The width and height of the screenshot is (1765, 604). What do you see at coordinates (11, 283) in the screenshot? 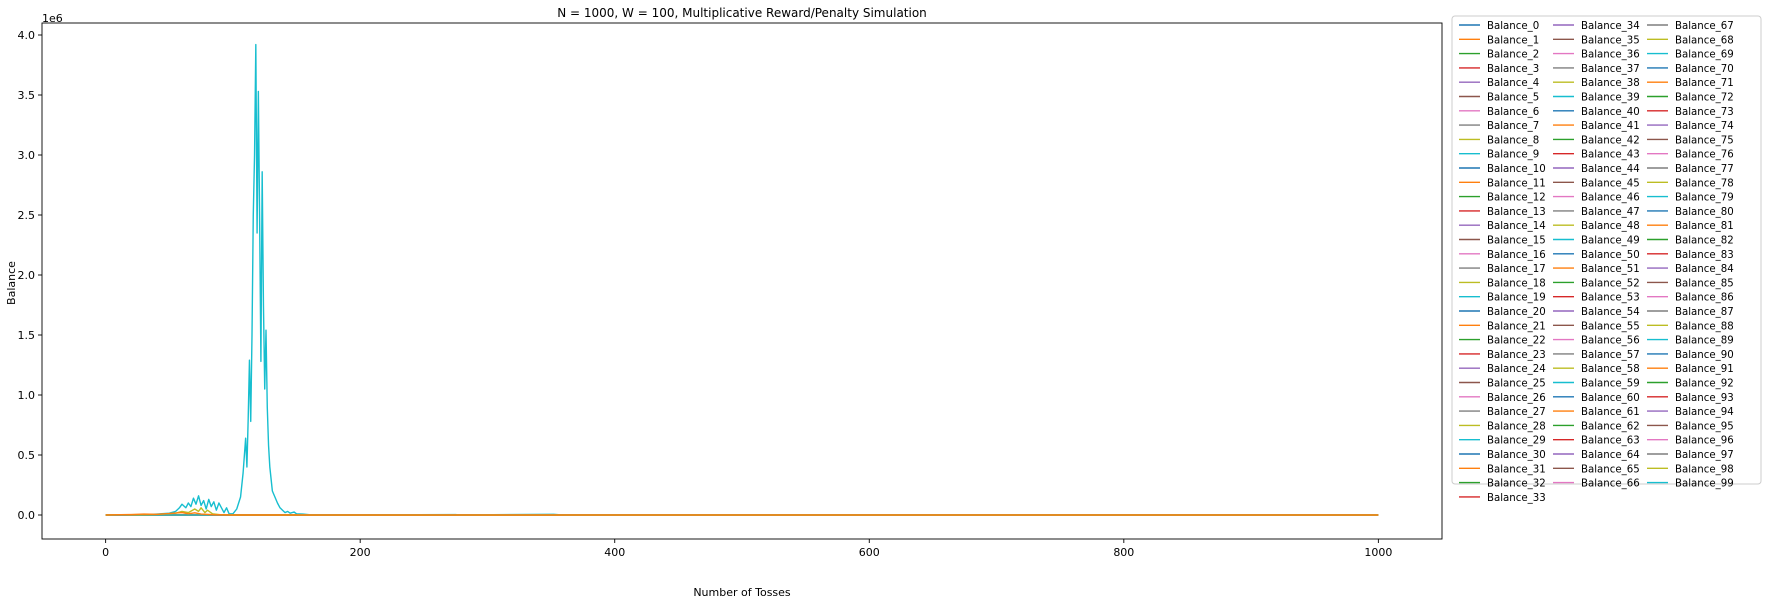
I see `y-axis-label: Balance` at bounding box center [11, 283].